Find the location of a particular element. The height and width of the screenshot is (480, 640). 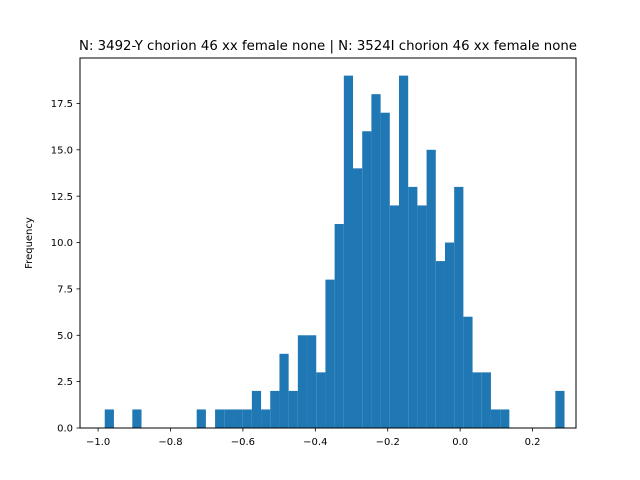

x-axis-ticks: −1.0 −0.8 −0.6 −0.4 −0.2 0.0 0.2 is located at coordinates (313, 438).